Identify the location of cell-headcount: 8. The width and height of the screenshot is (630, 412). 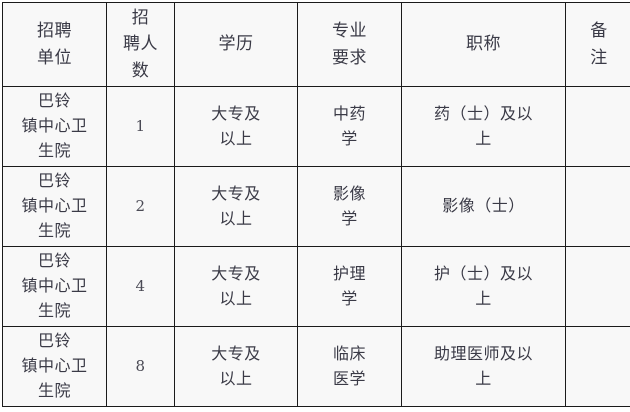
(141, 367).